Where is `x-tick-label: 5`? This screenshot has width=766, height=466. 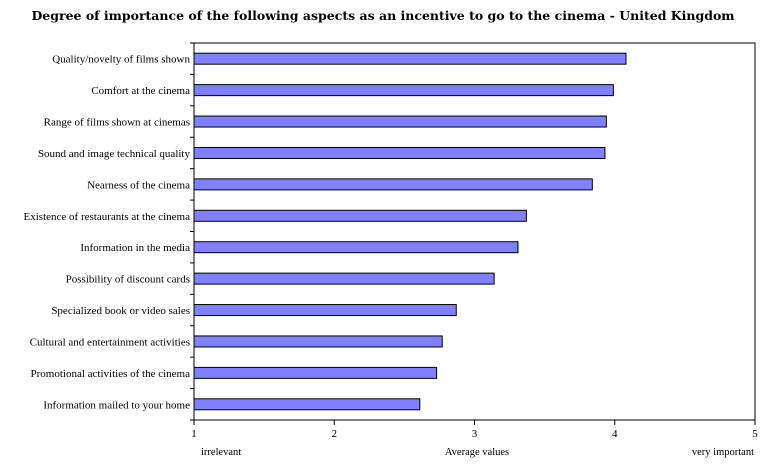 x-tick-label: 5 is located at coordinates (755, 434).